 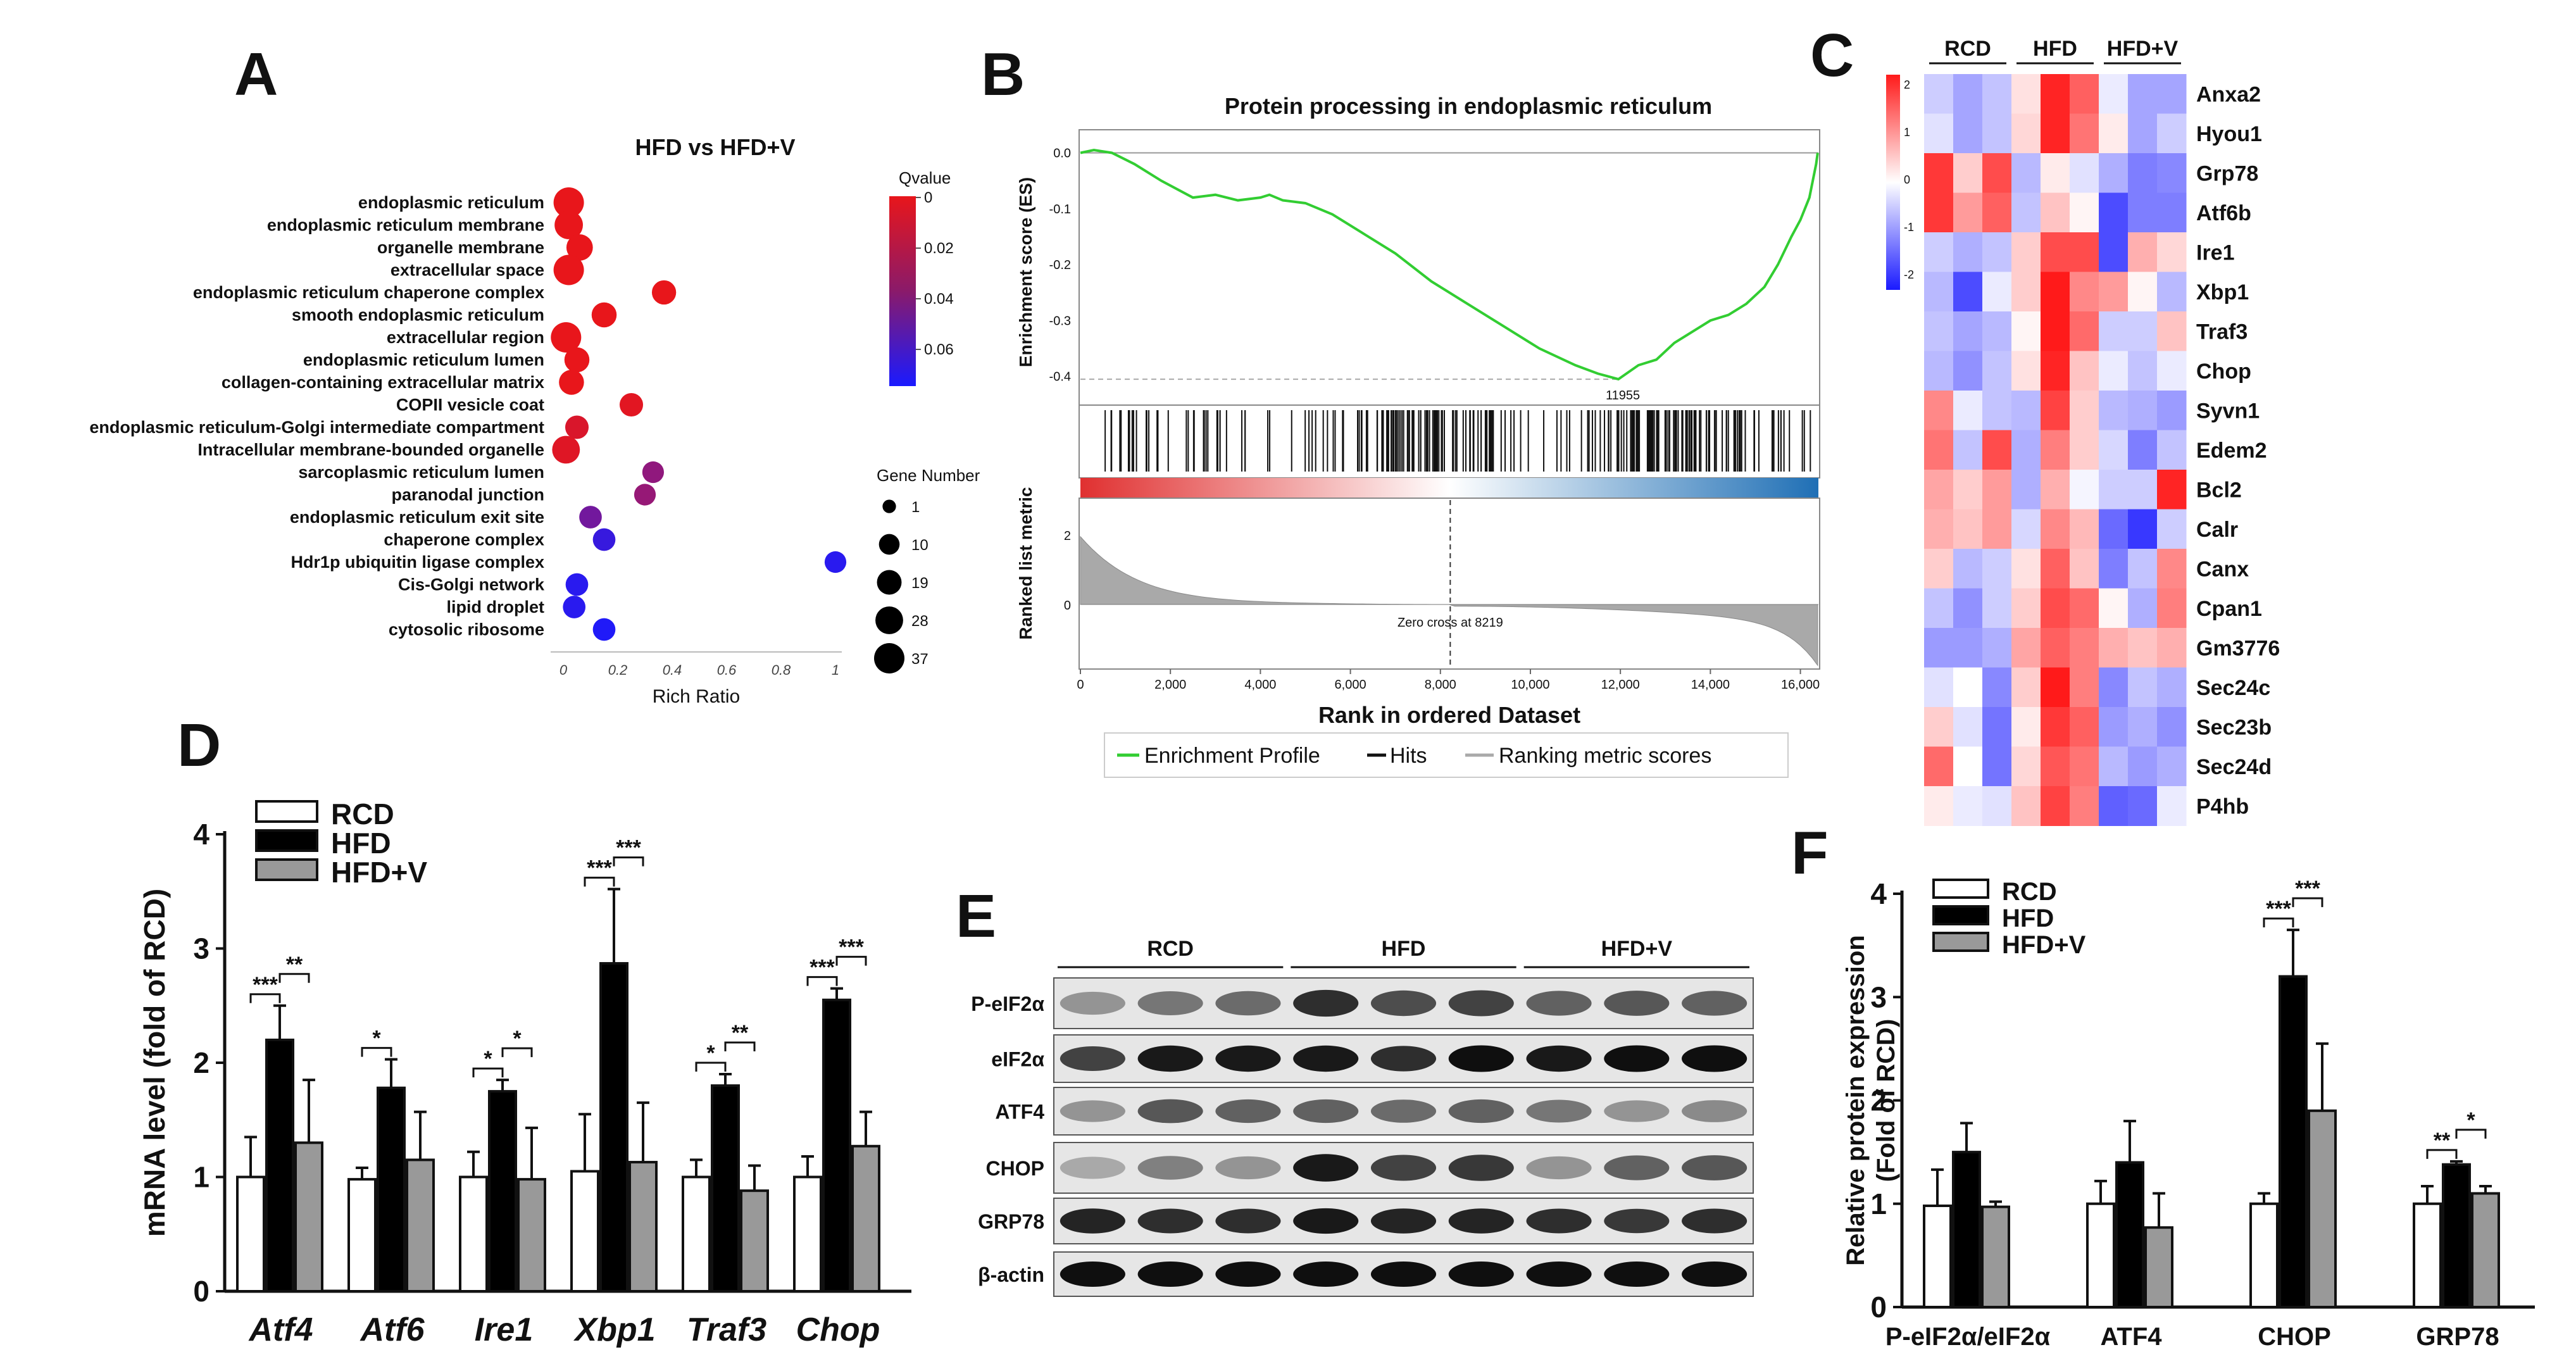 I want to click on blot-row-label: β-actin, so click(x=1011, y=1274).